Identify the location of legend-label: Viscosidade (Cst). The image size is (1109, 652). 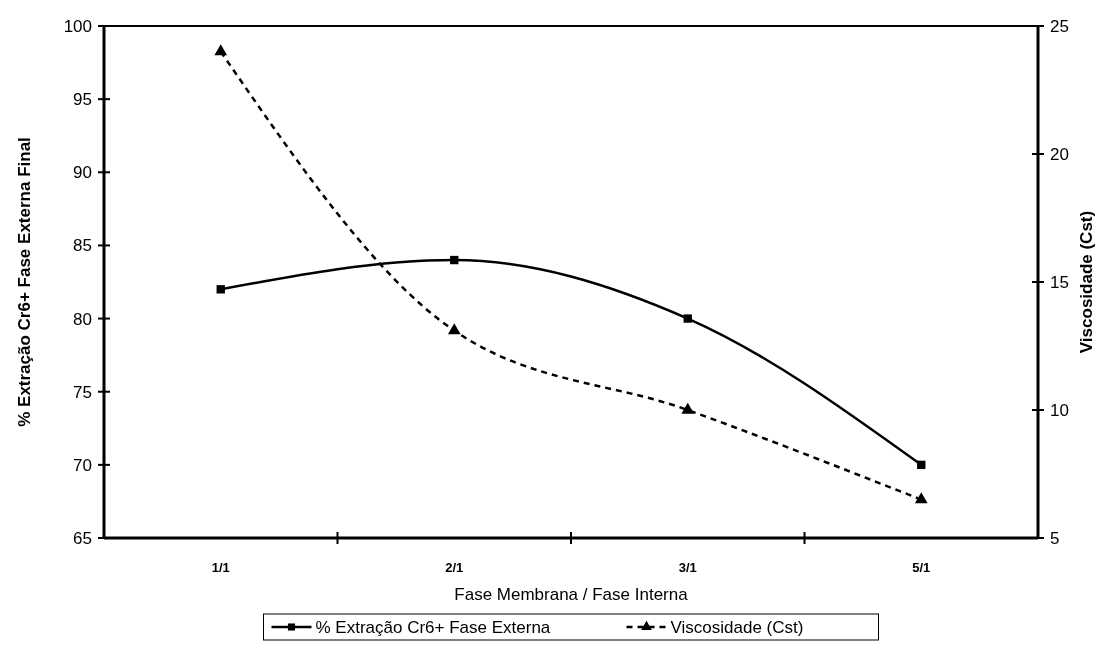
(737, 627).